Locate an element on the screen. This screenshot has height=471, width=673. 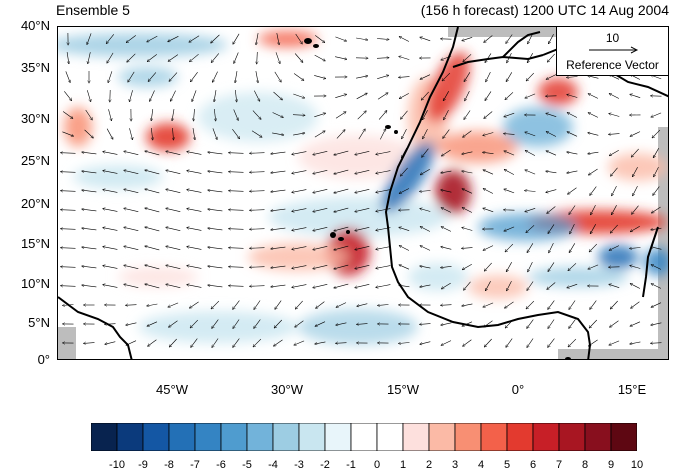
colorbar-tick-label: -1 is located at coordinates (351, 465).